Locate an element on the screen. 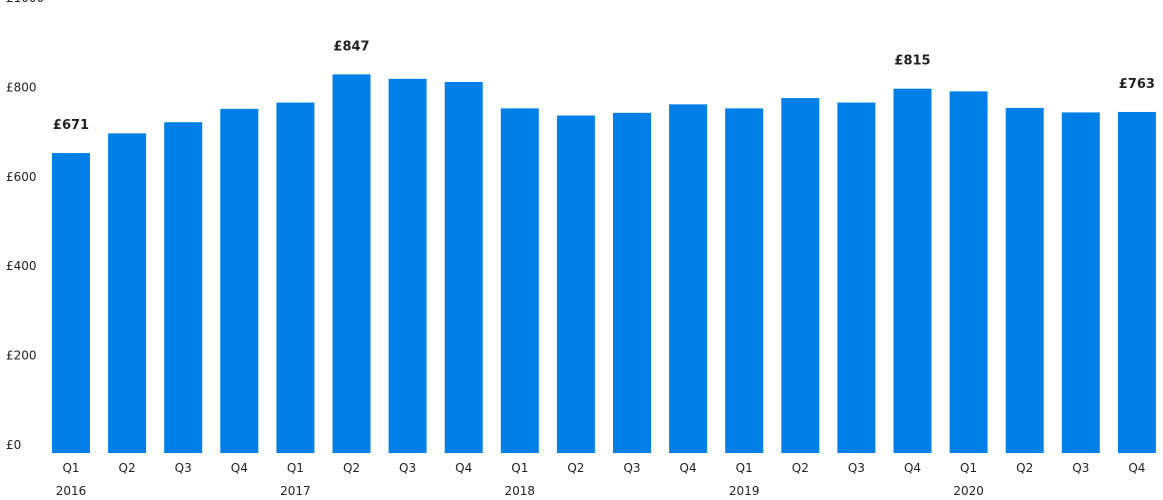 The width and height of the screenshot is (1163, 500). data-label: £847 is located at coordinates (351, 46).